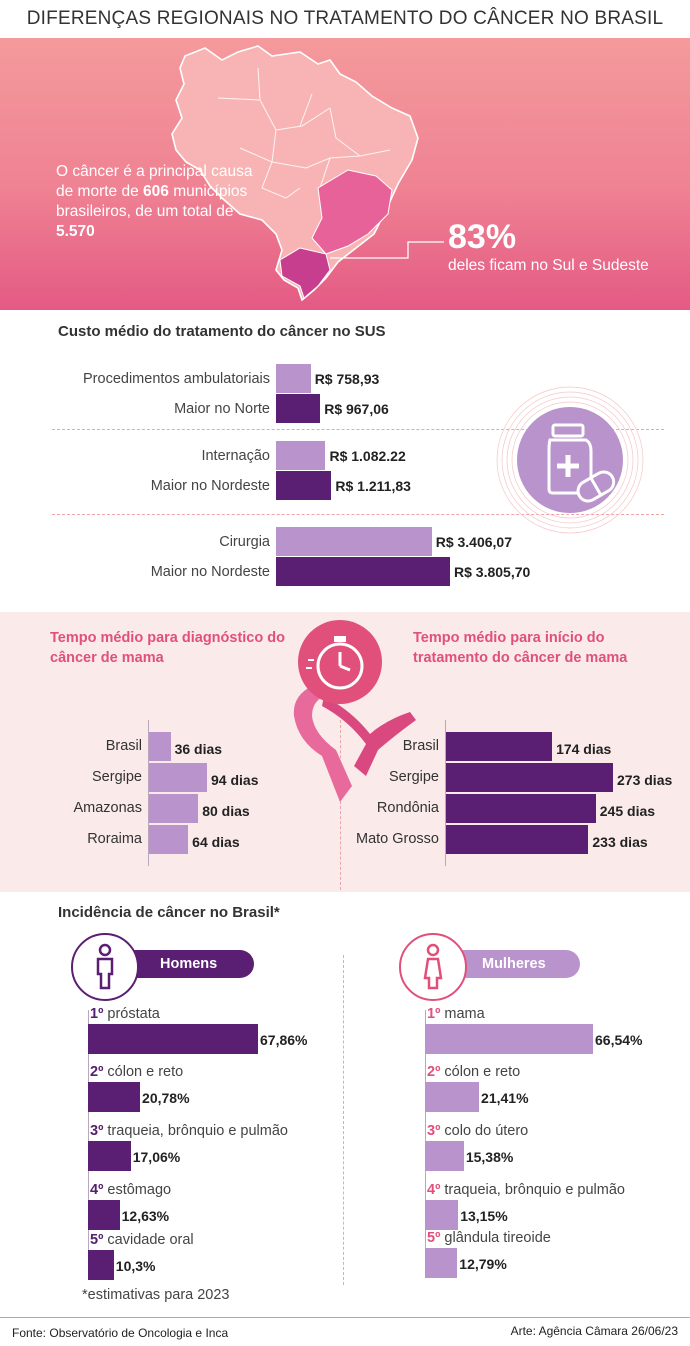 This screenshot has height=1346, width=690. Describe the element at coordinates (137, 1190) in the screenshot. I see `cancer-type: estômago` at that location.